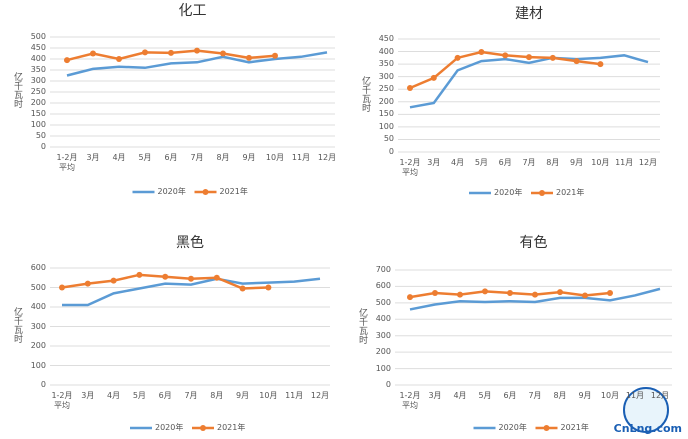 The image size is (688, 439). Describe the element at coordinates (192, 11) in the screenshot. I see `chart-title: 化工` at that location.